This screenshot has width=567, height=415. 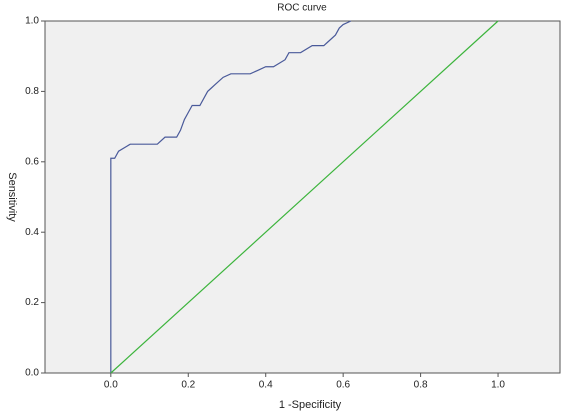 What do you see at coordinates (32, 302) in the screenshot?
I see `y-tick-label: 0.2` at bounding box center [32, 302].